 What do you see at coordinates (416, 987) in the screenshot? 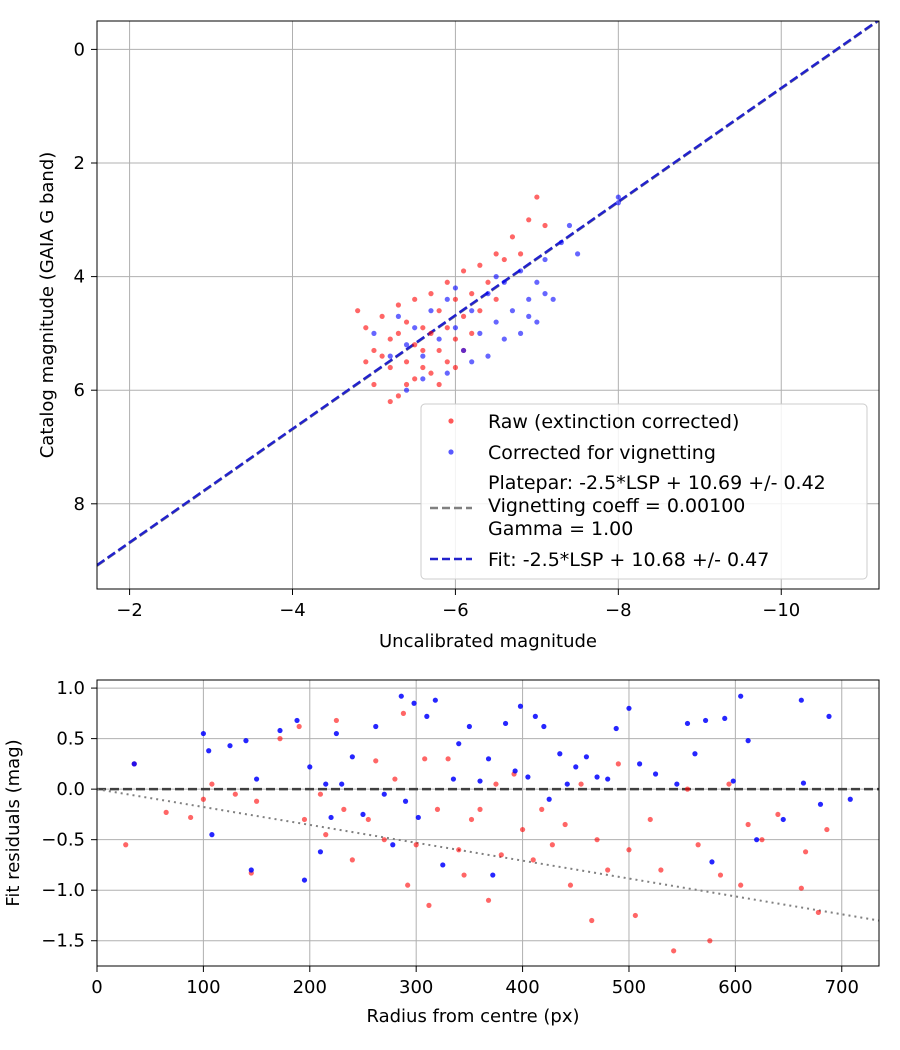
I see `bottom-x-tick-label: 300` at bounding box center [416, 987].